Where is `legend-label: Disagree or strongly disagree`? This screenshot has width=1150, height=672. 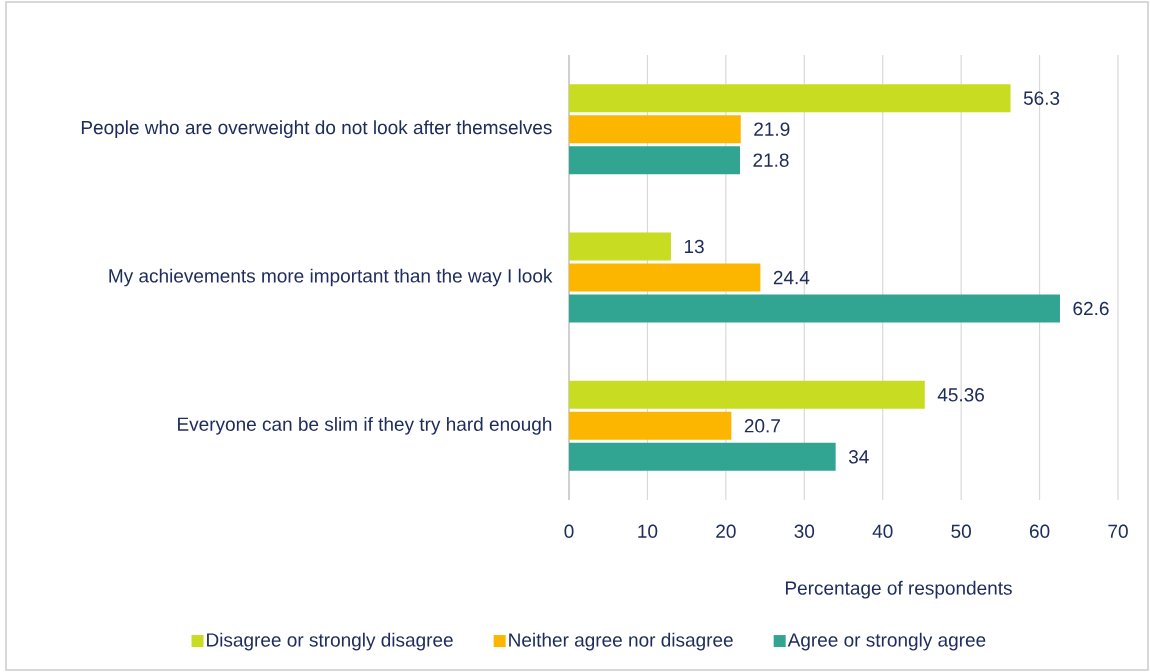
legend-label: Disagree or strongly disagree is located at coordinates (330, 641).